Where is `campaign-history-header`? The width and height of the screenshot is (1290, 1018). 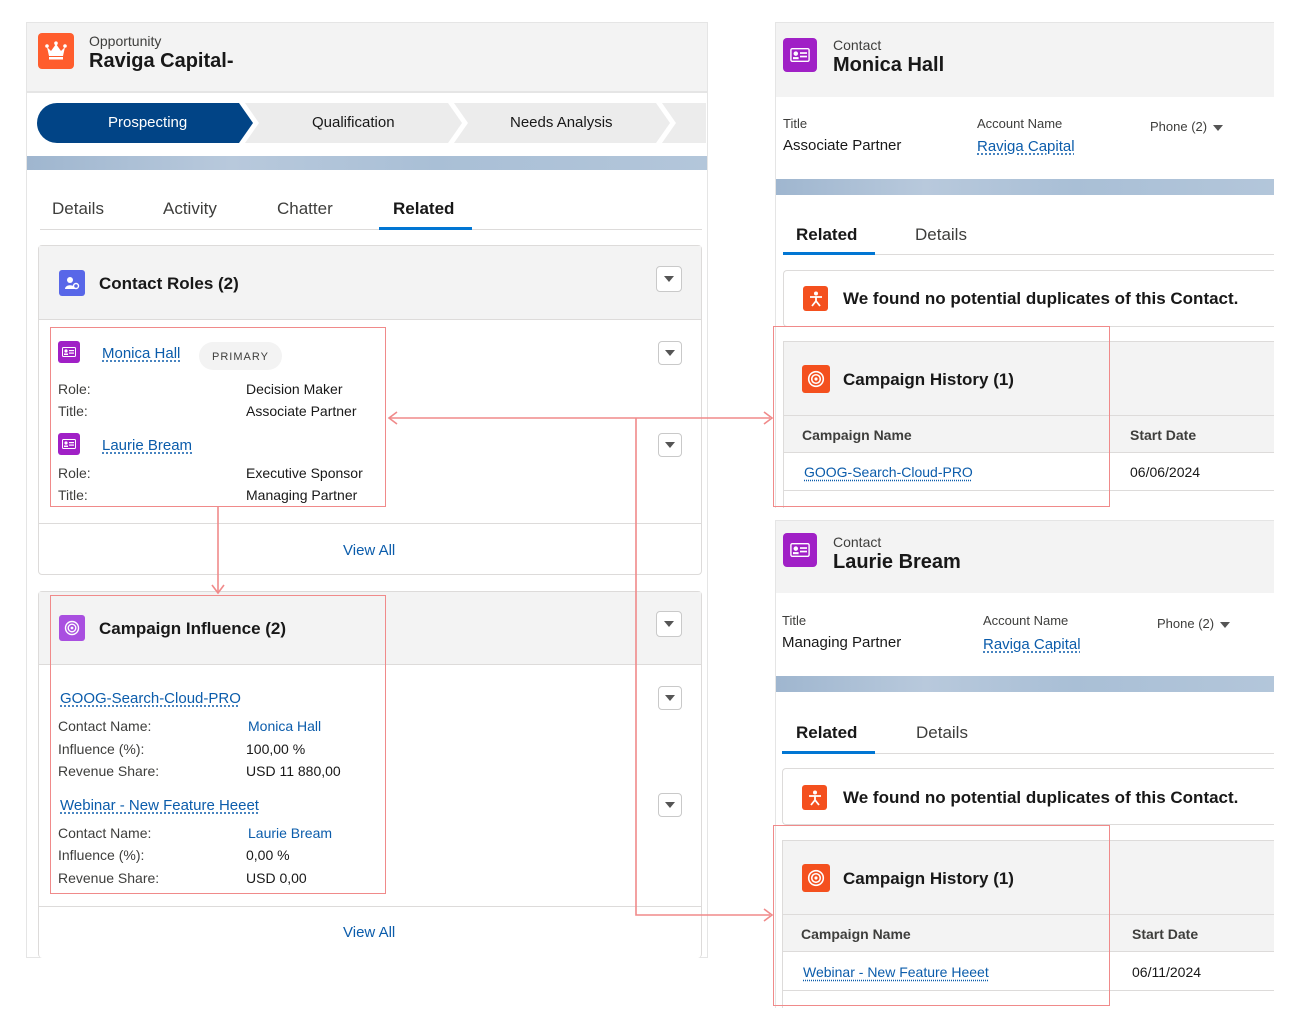 campaign-history-header is located at coordinates (1028, 877).